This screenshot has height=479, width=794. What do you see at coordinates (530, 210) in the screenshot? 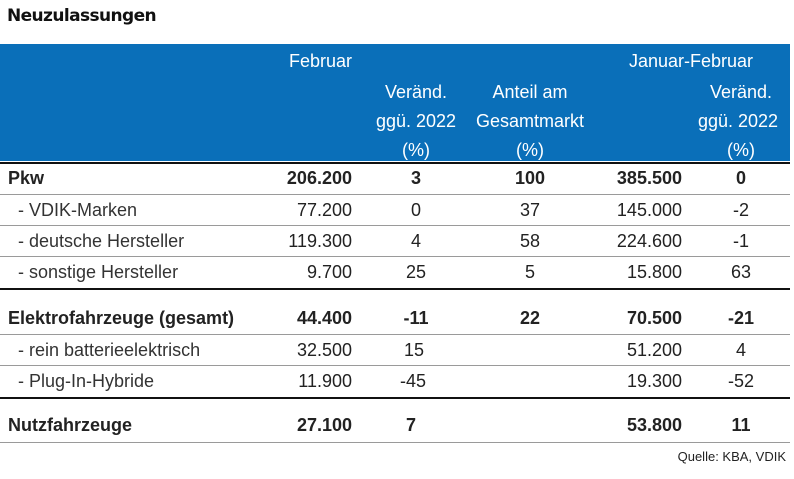
I see `cell-anteil: 37` at bounding box center [530, 210].